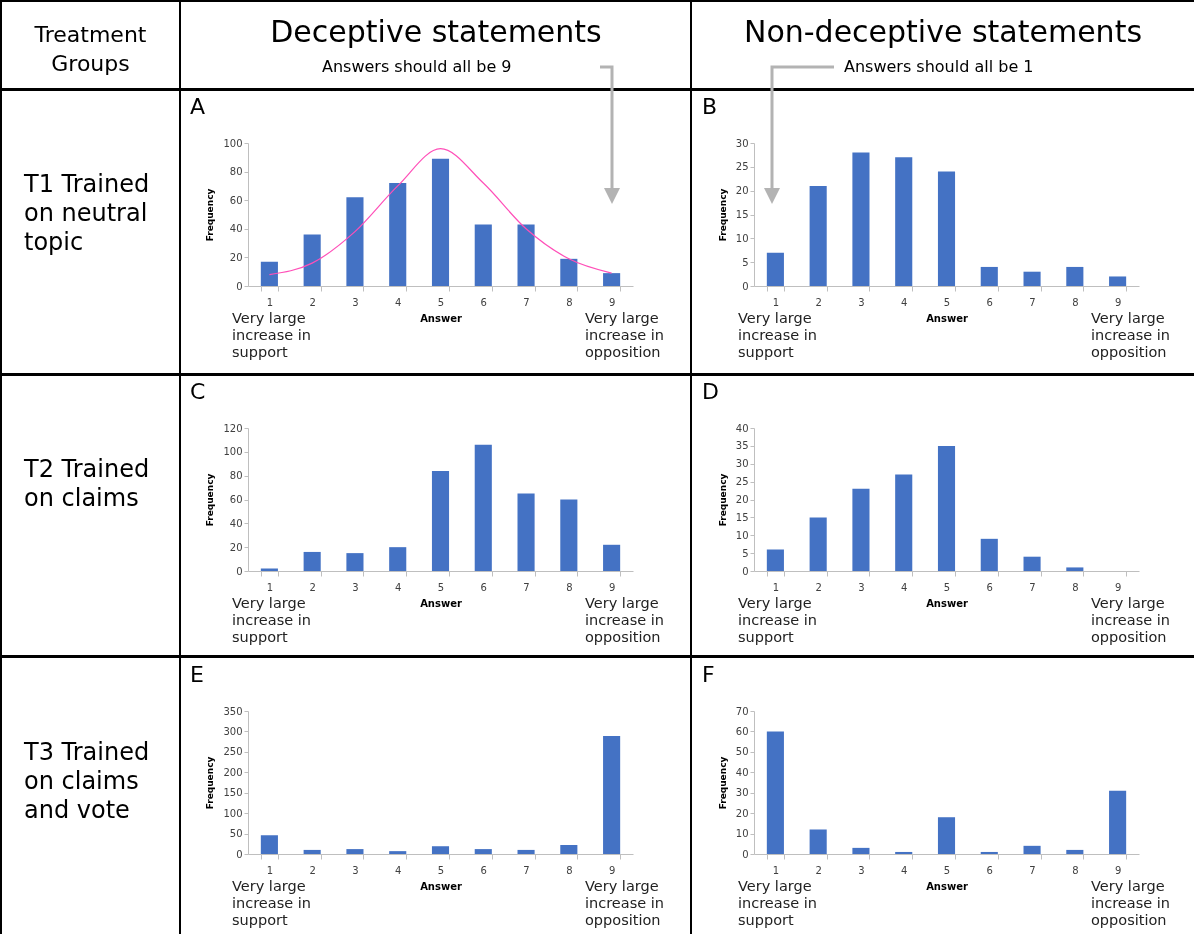 The image size is (1194, 934). Describe the element at coordinates (236, 172) in the screenshot. I see `y-tick-label: 80` at that location.